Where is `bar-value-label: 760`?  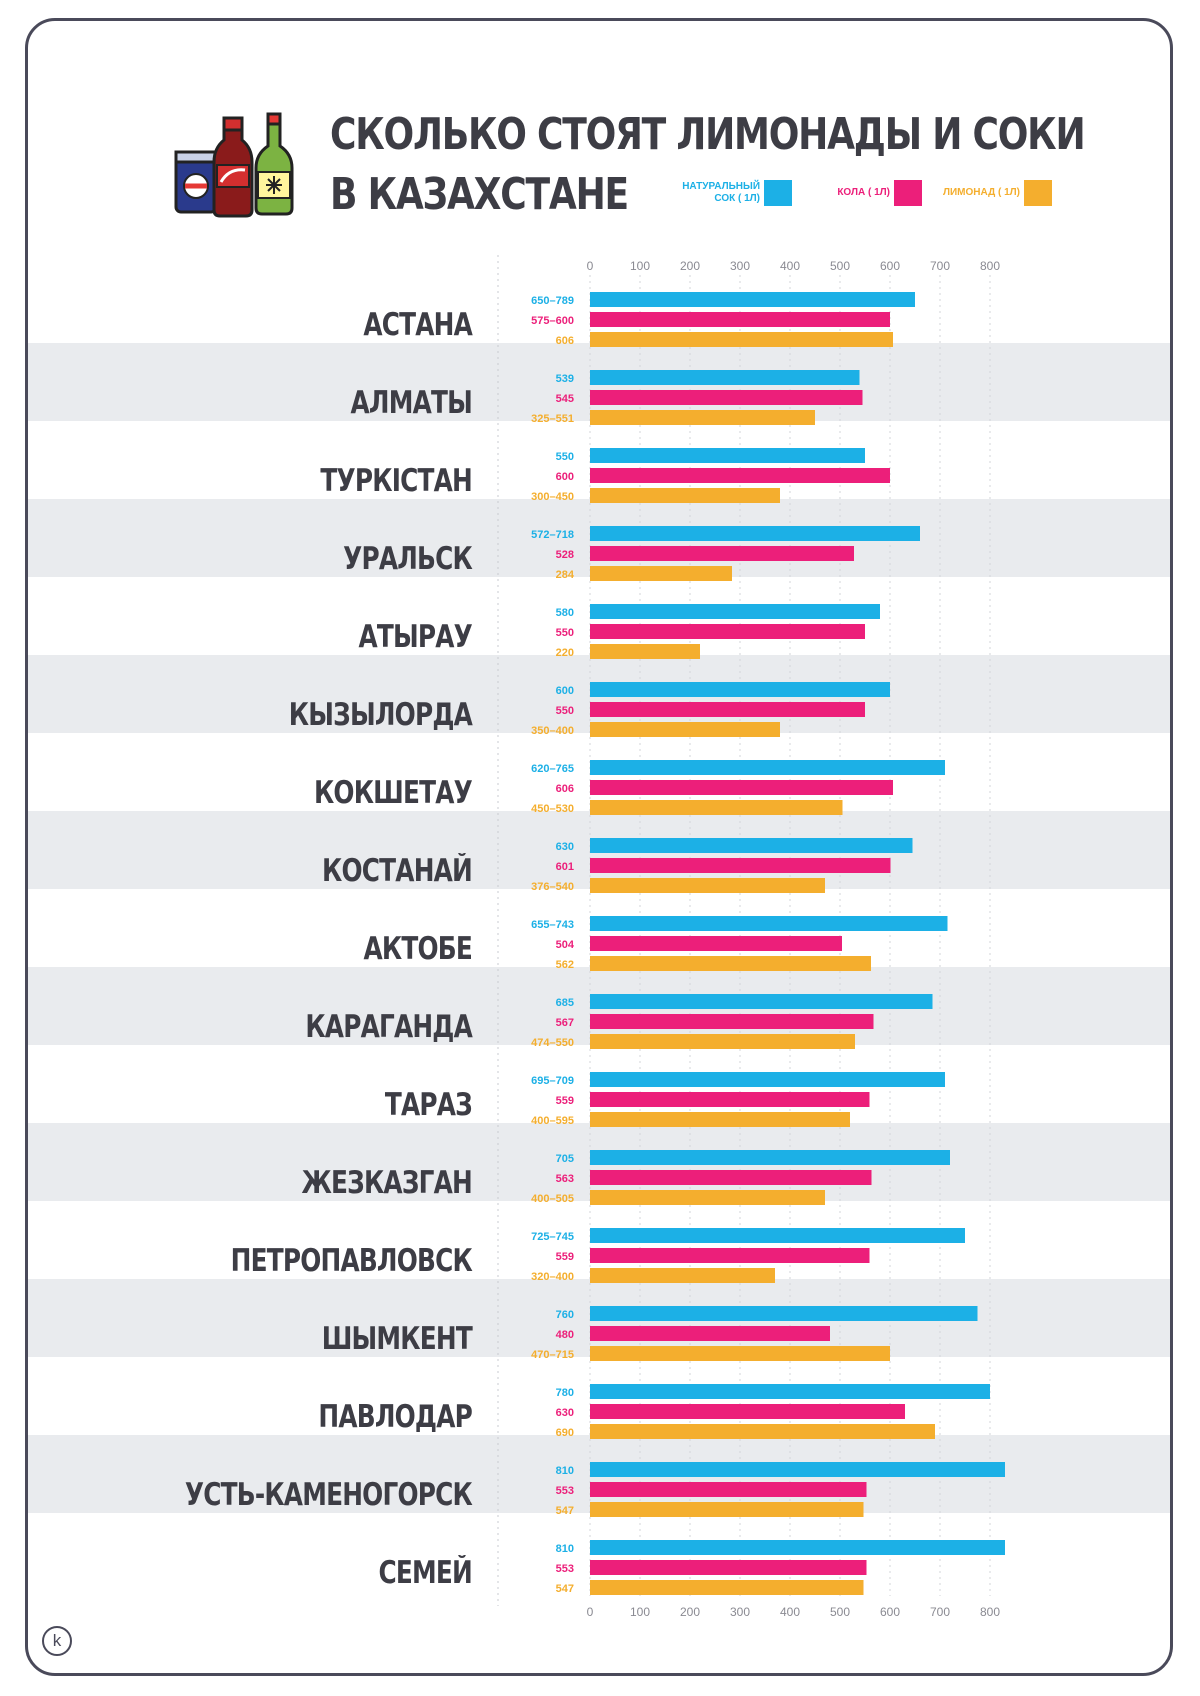 bar-value-label: 760 is located at coordinates (565, 1315).